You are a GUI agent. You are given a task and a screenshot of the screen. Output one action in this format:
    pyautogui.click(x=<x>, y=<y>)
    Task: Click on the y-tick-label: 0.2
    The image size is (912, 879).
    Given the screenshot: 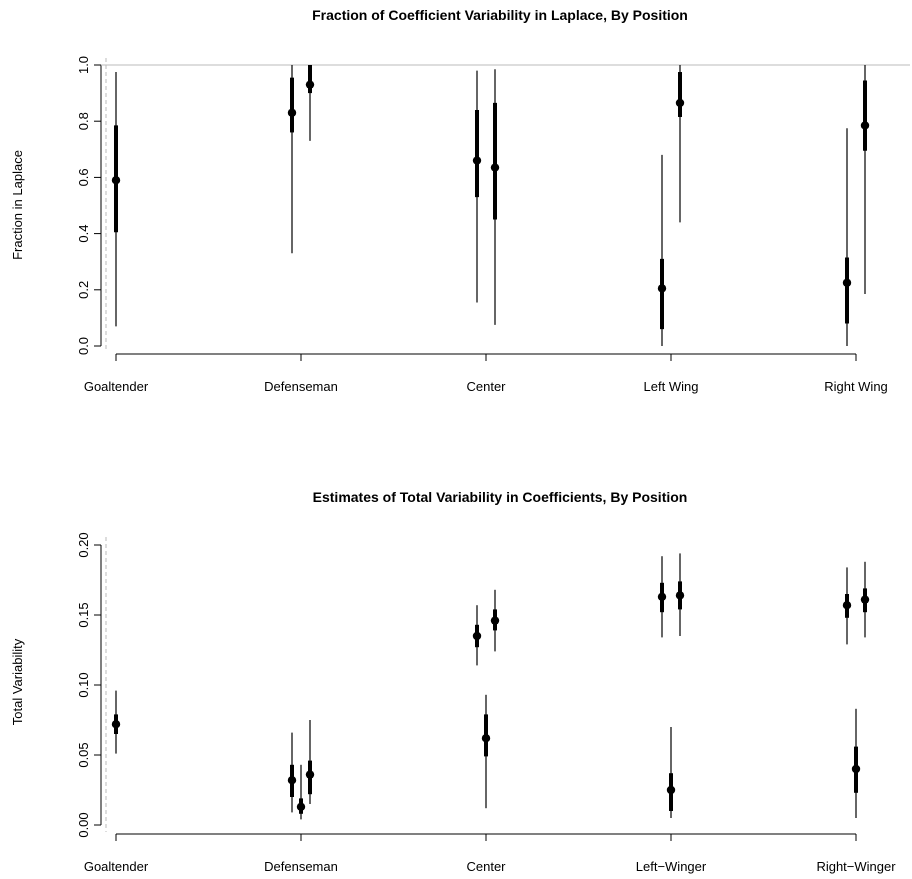 What is the action you would take?
    pyautogui.click(x=83, y=290)
    